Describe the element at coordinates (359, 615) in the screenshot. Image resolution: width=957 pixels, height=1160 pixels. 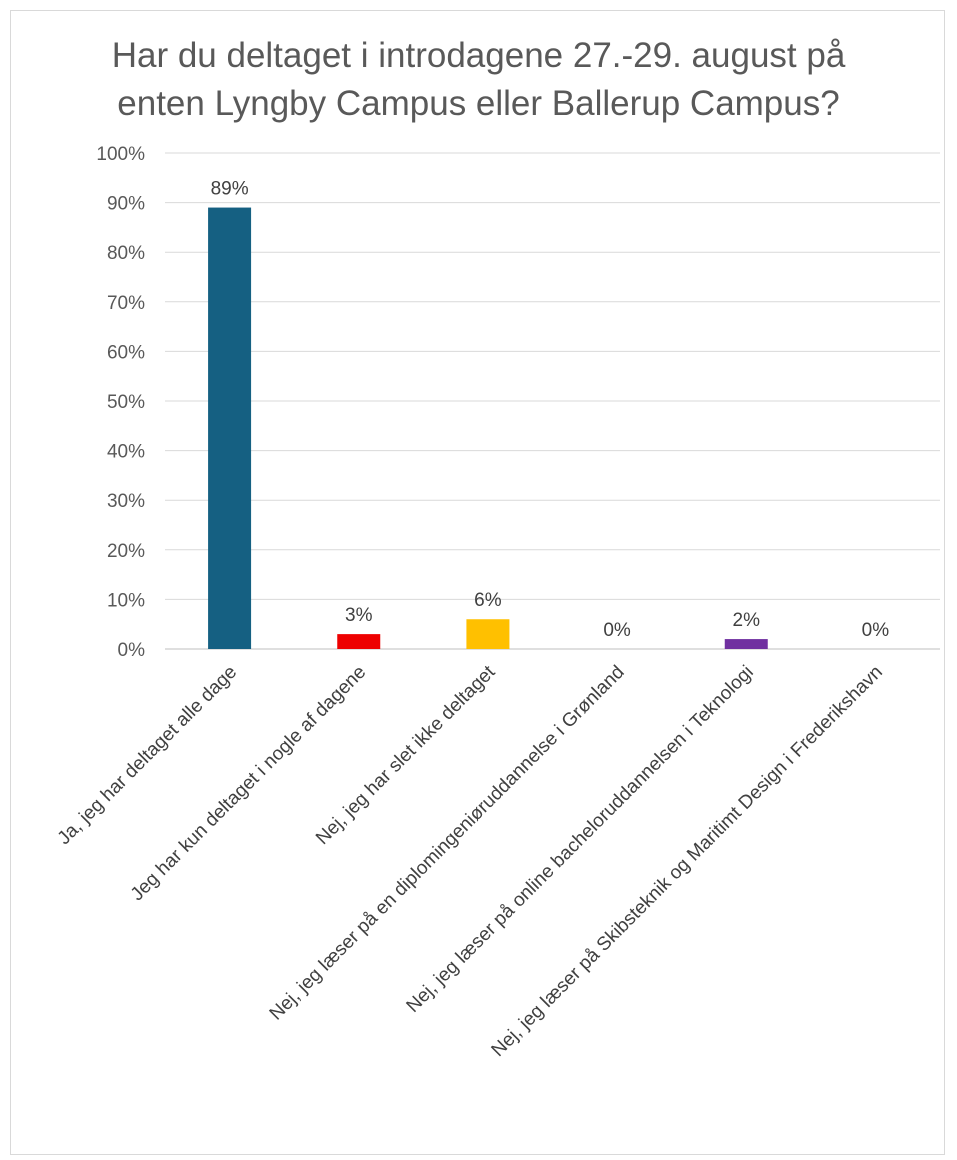
I see `data-label: 3%` at that location.